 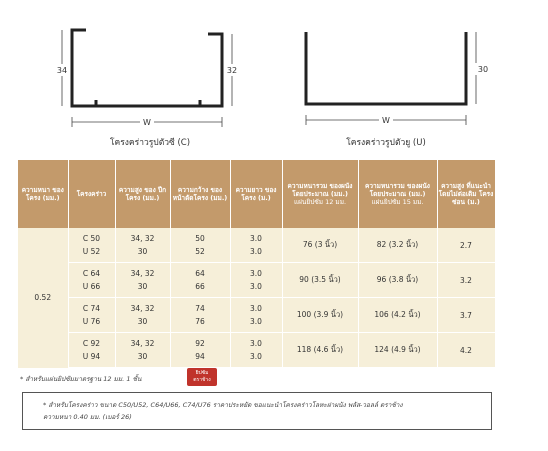 What do you see at coordinates (92, 315) in the screenshot?
I see `frames-cell: C 74 U 76` at bounding box center [92, 315].